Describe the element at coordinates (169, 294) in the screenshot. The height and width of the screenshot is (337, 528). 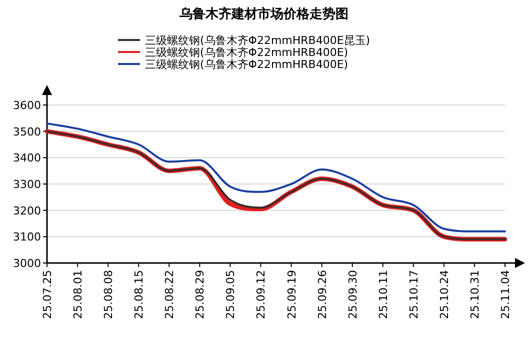
I see `x-tick-label: 25.08.22` at that location.